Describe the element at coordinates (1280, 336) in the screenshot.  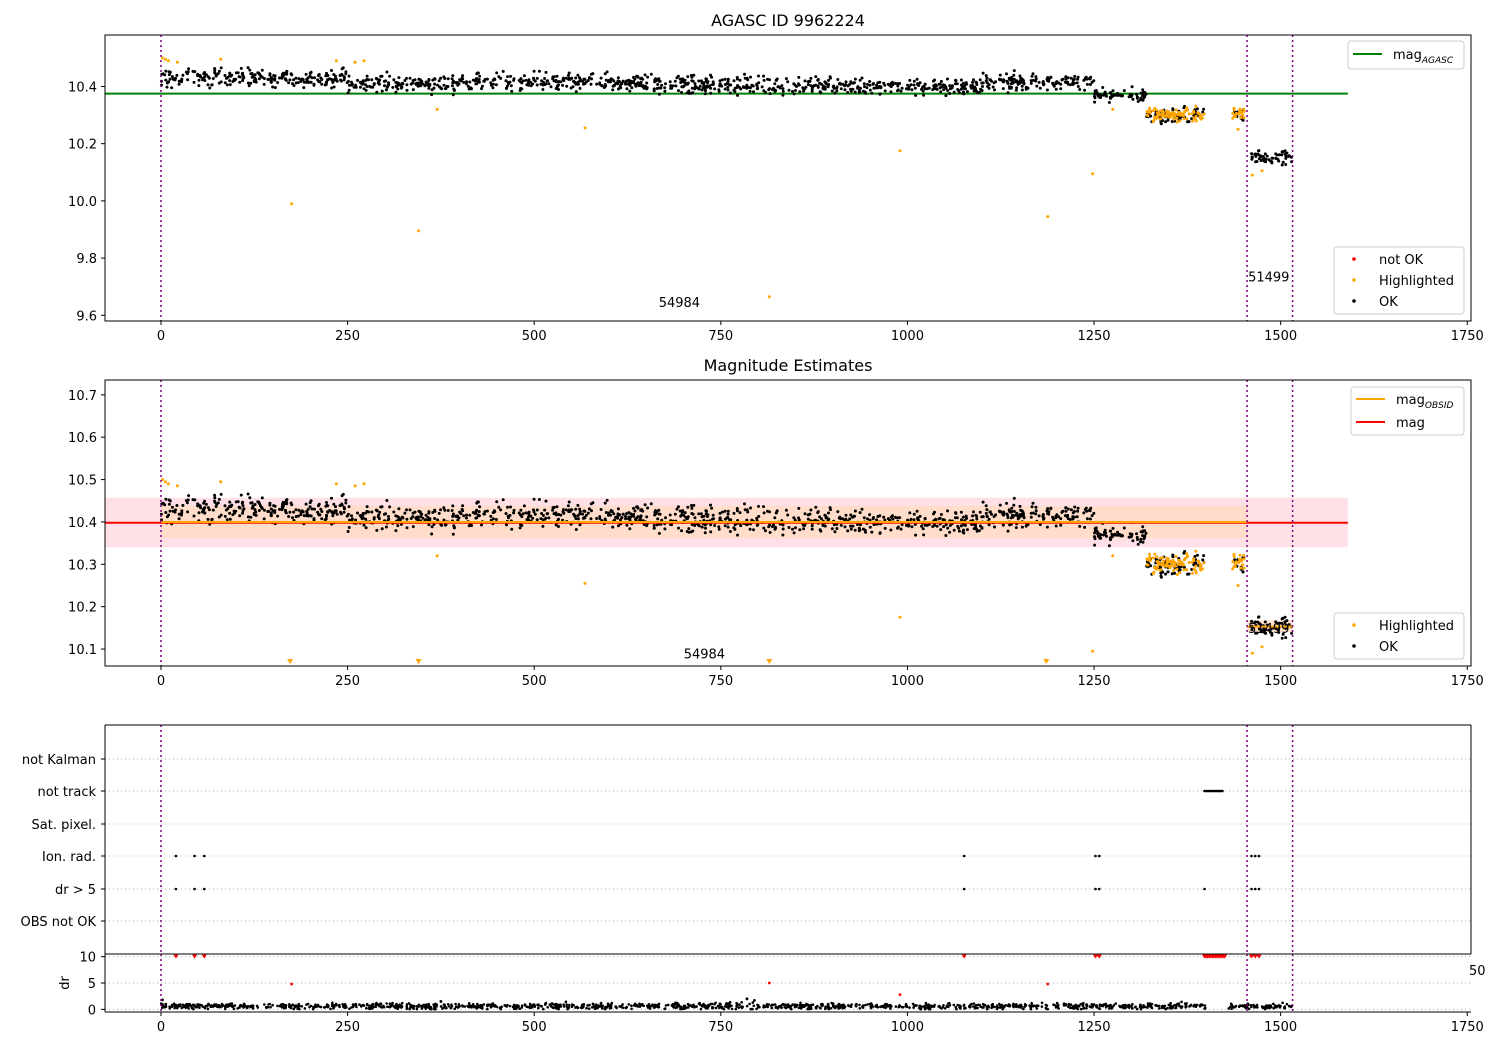
I see `x-tick-label: 1500` at that location.